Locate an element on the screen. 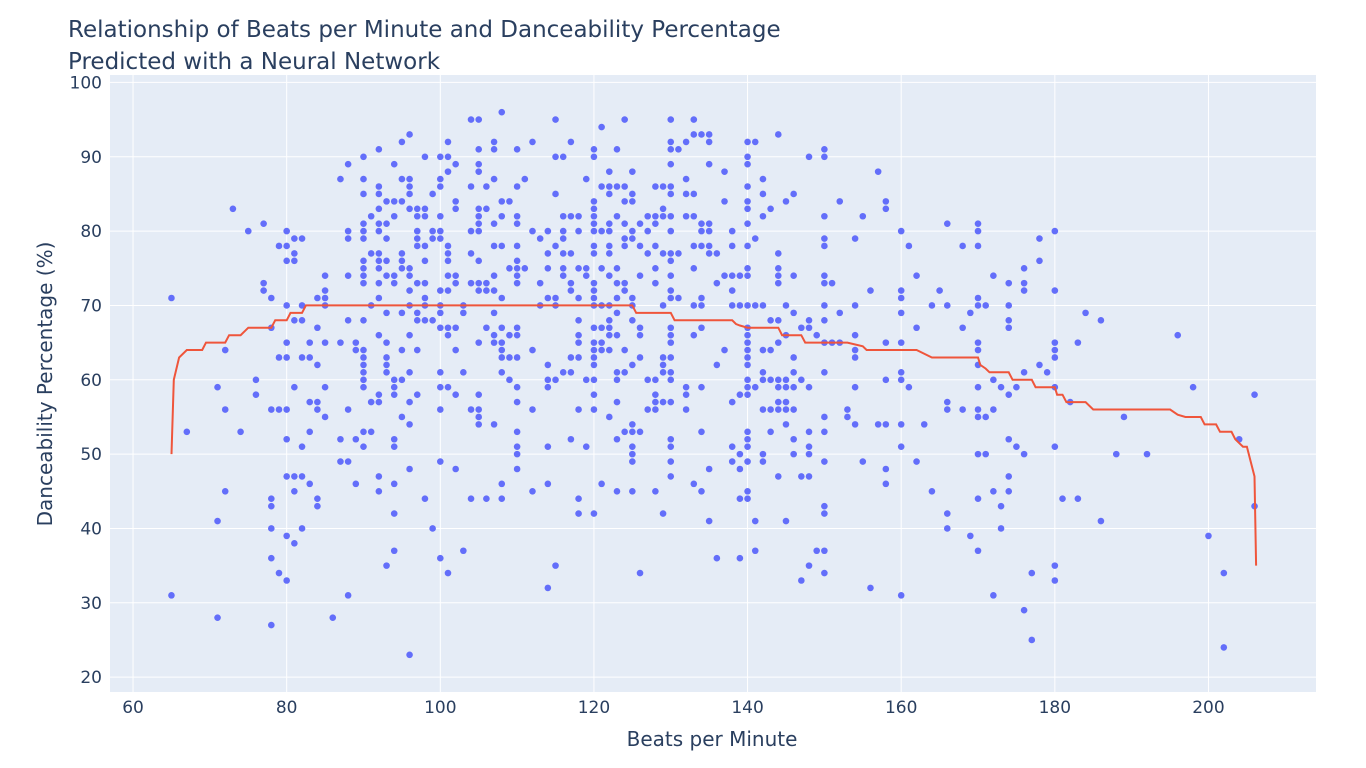 The image size is (1366, 768). x-tick-label: 80 is located at coordinates (287, 708).